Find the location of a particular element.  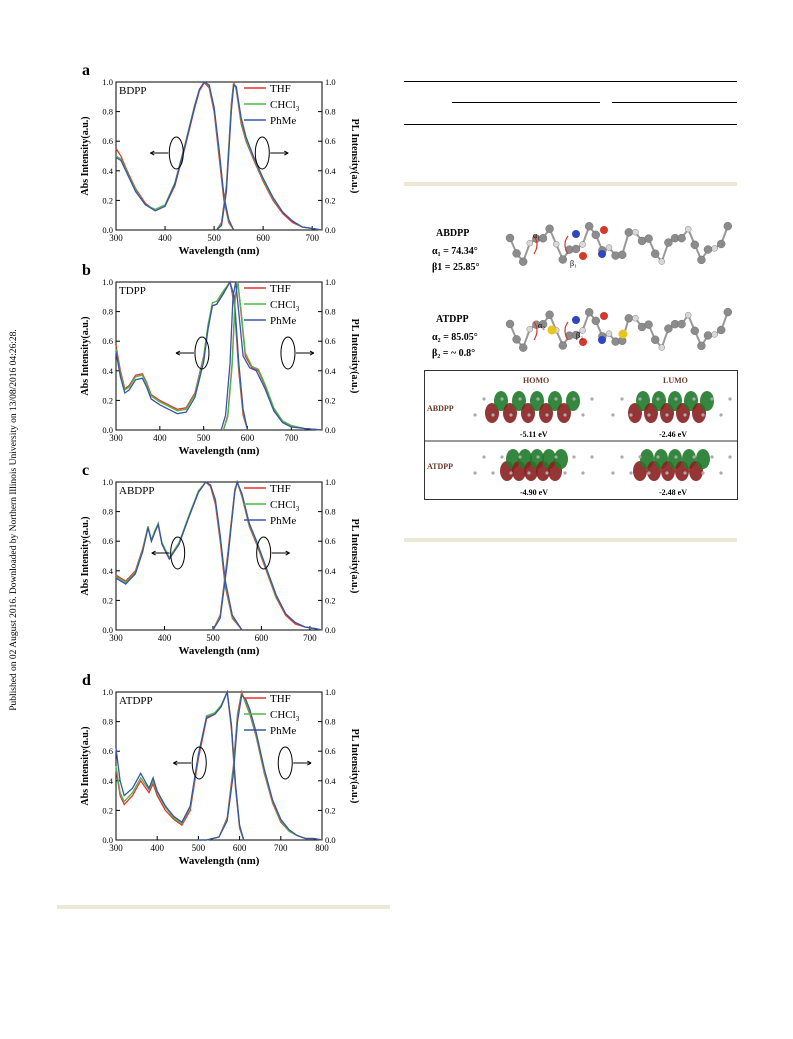

atdpp-lumo-energy: -2.48 eV is located at coordinates (673, 492).